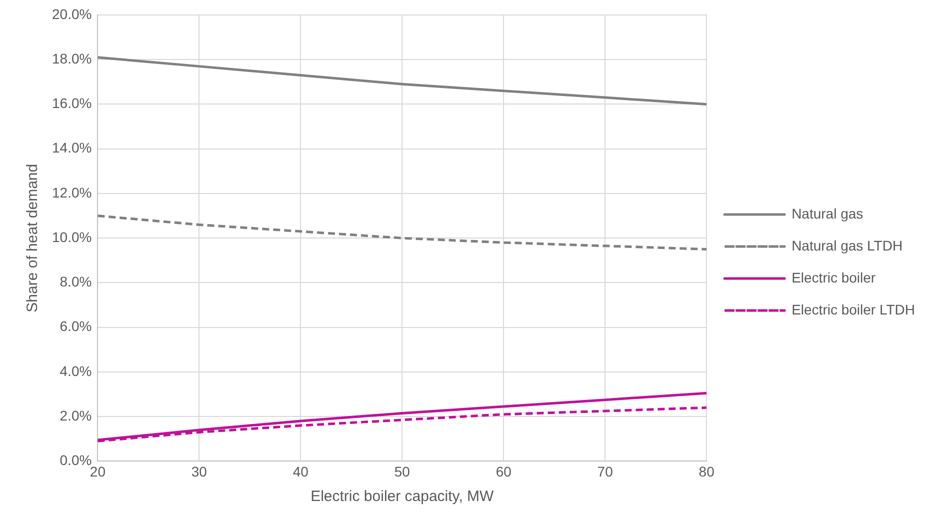 This screenshot has height=530, width=945. I want to click on x-tick-label: 20, so click(98, 471).